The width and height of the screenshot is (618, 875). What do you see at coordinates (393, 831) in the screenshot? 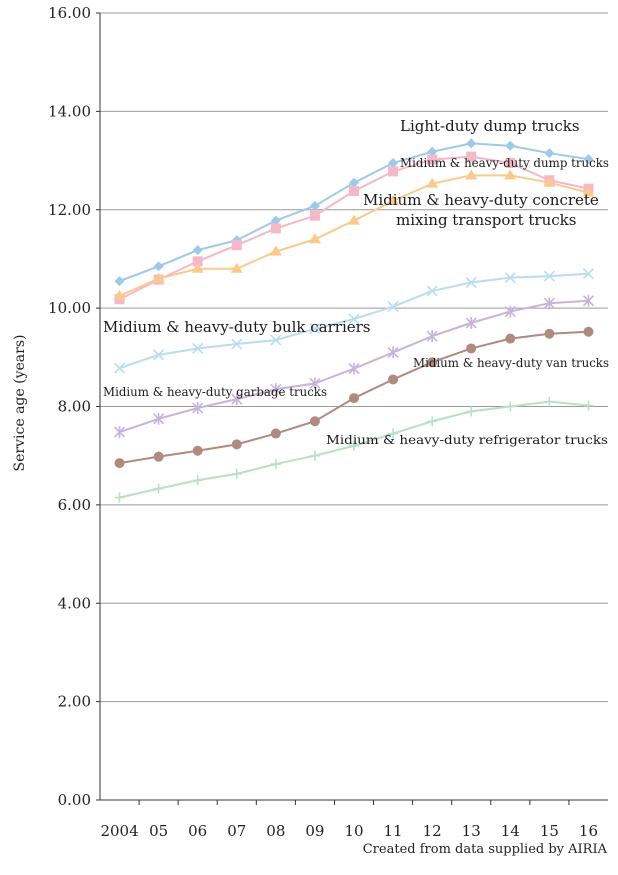
I see `x-tick-label: 11` at bounding box center [393, 831].